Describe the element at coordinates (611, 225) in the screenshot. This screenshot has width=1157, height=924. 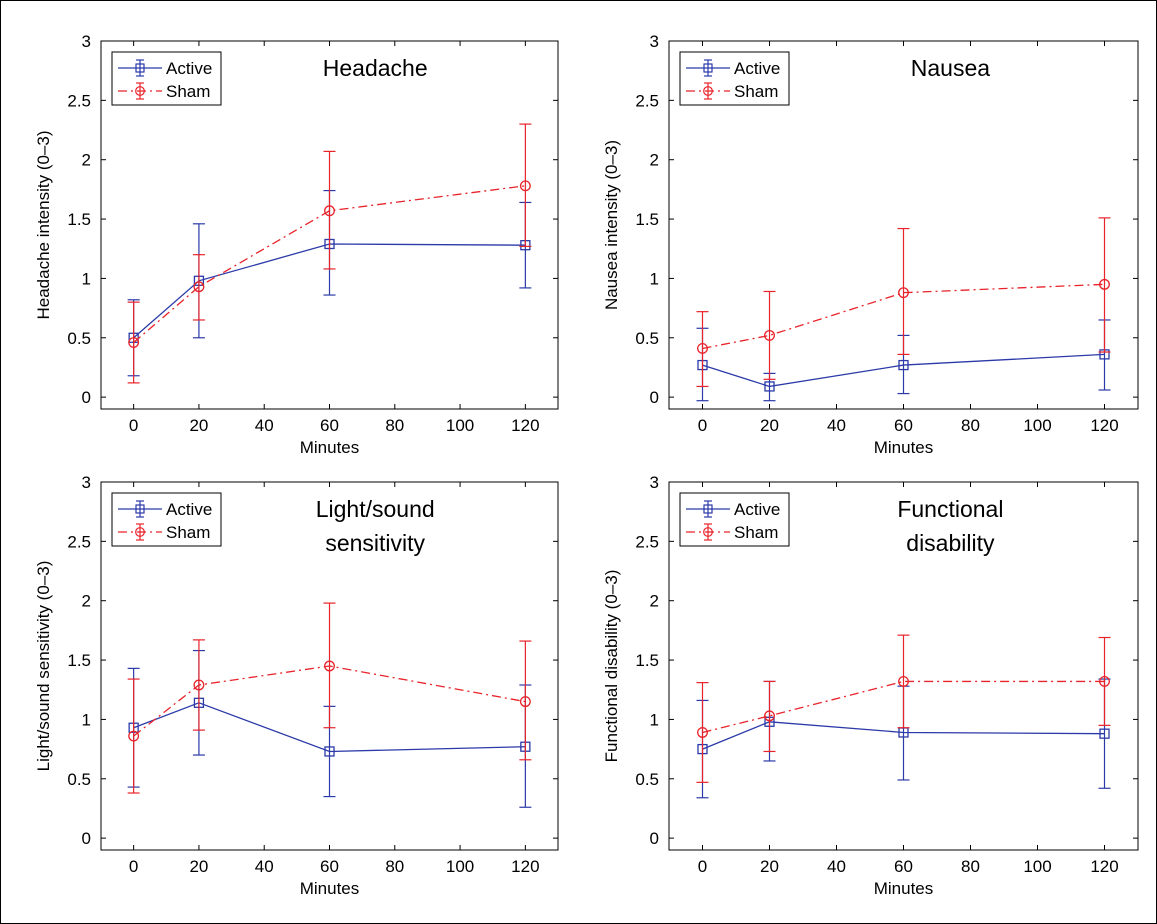
I see `y-axis-label: Nausea intensity (0–3)` at that location.